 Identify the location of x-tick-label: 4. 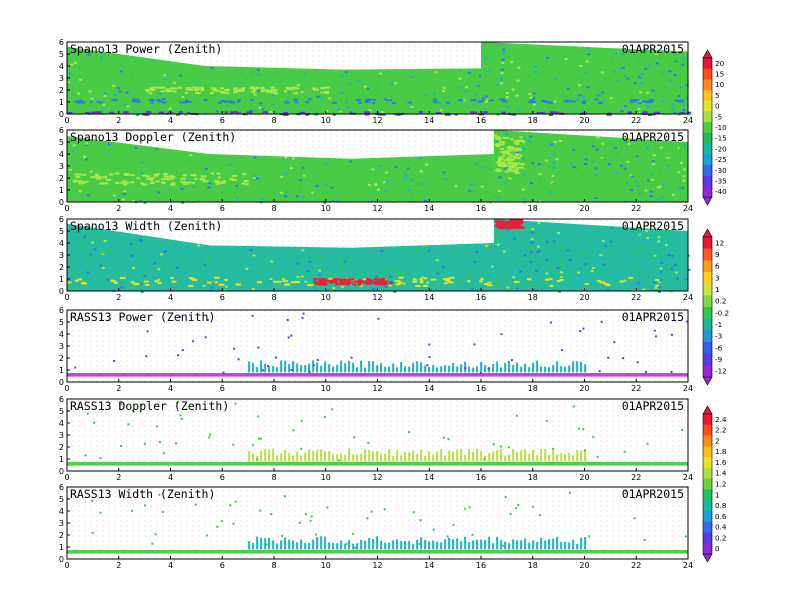
(170, 477).